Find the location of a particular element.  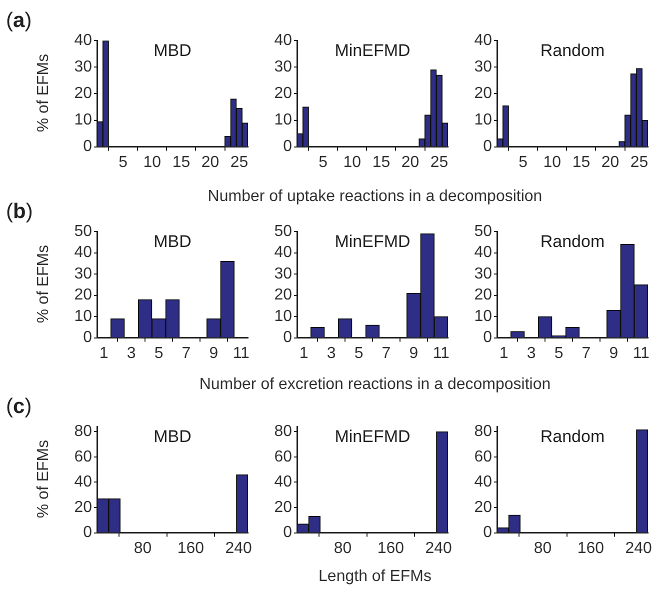

text: (b) is located at coordinates (19, 212).